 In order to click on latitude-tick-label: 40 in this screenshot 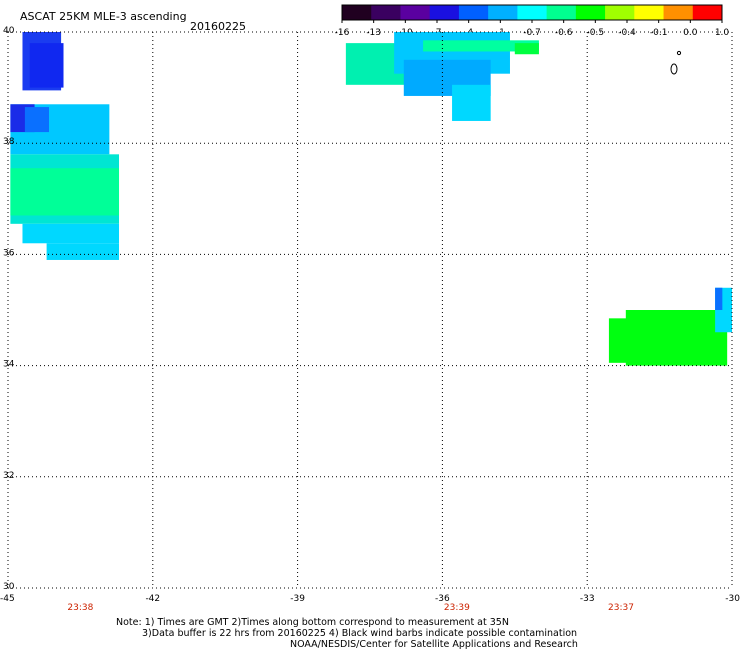, I will do `click(9, 31)`.